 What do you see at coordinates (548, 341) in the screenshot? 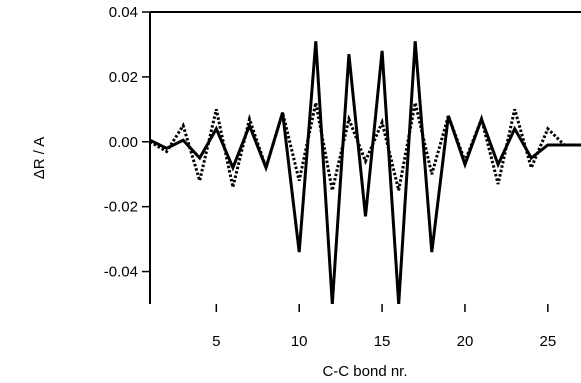
I see `x-tick-label: 25` at bounding box center [548, 341].